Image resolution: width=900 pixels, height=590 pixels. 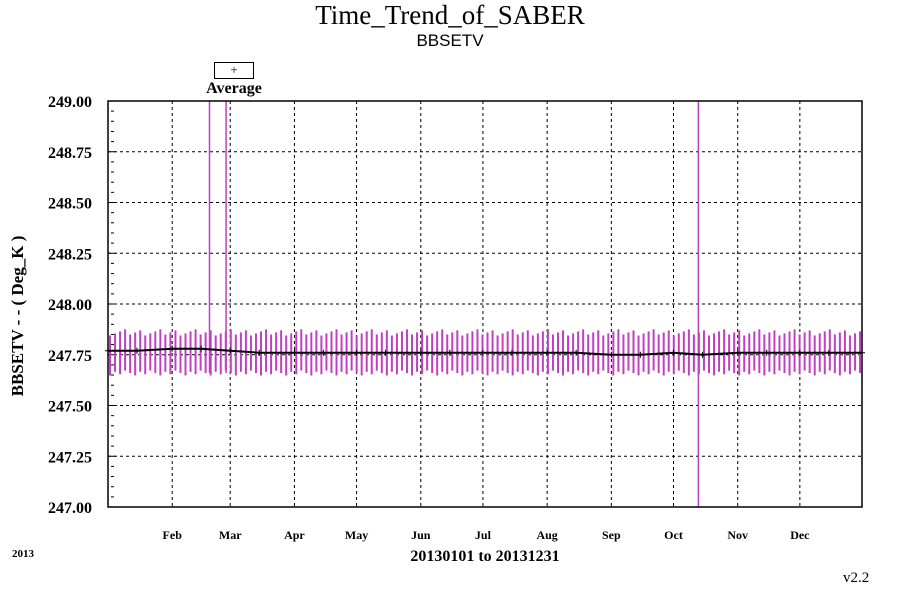 I want to click on chart-subtitle: BBSETV, so click(x=450, y=40).